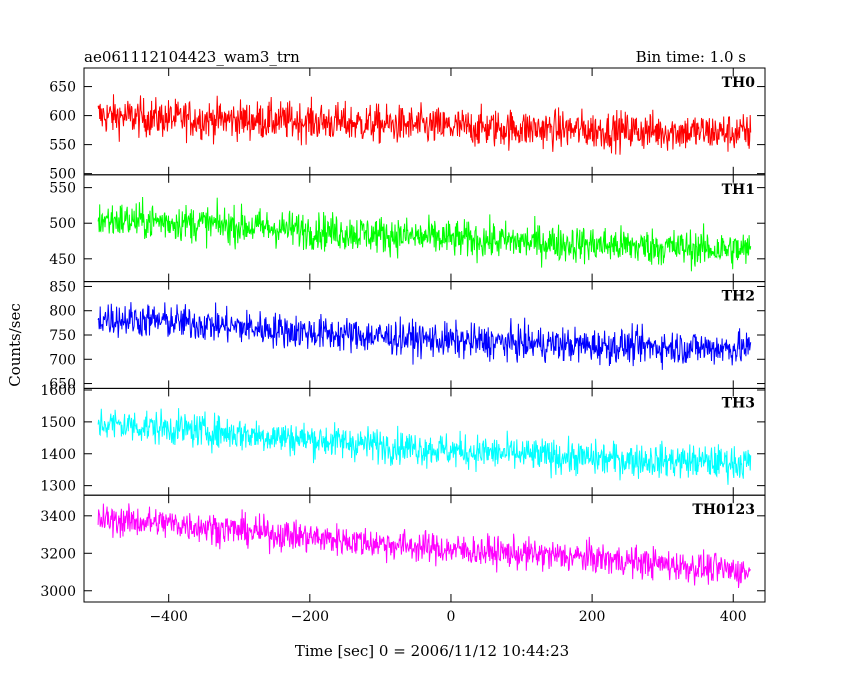 This screenshot has height=680, width=850. What do you see at coordinates (58, 423) in the screenshot?
I see `y-tick-label: 1500` at bounding box center [58, 423].